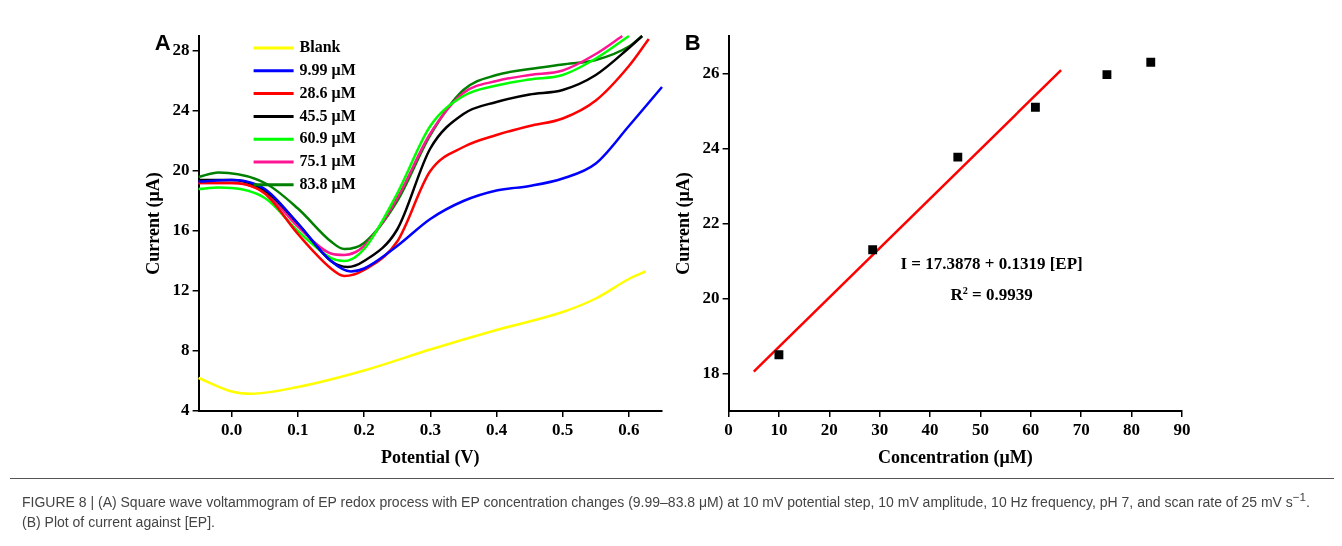  What do you see at coordinates (1081, 429) in the screenshot?
I see `x-tick-label: 70` at bounding box center [1081, 429].